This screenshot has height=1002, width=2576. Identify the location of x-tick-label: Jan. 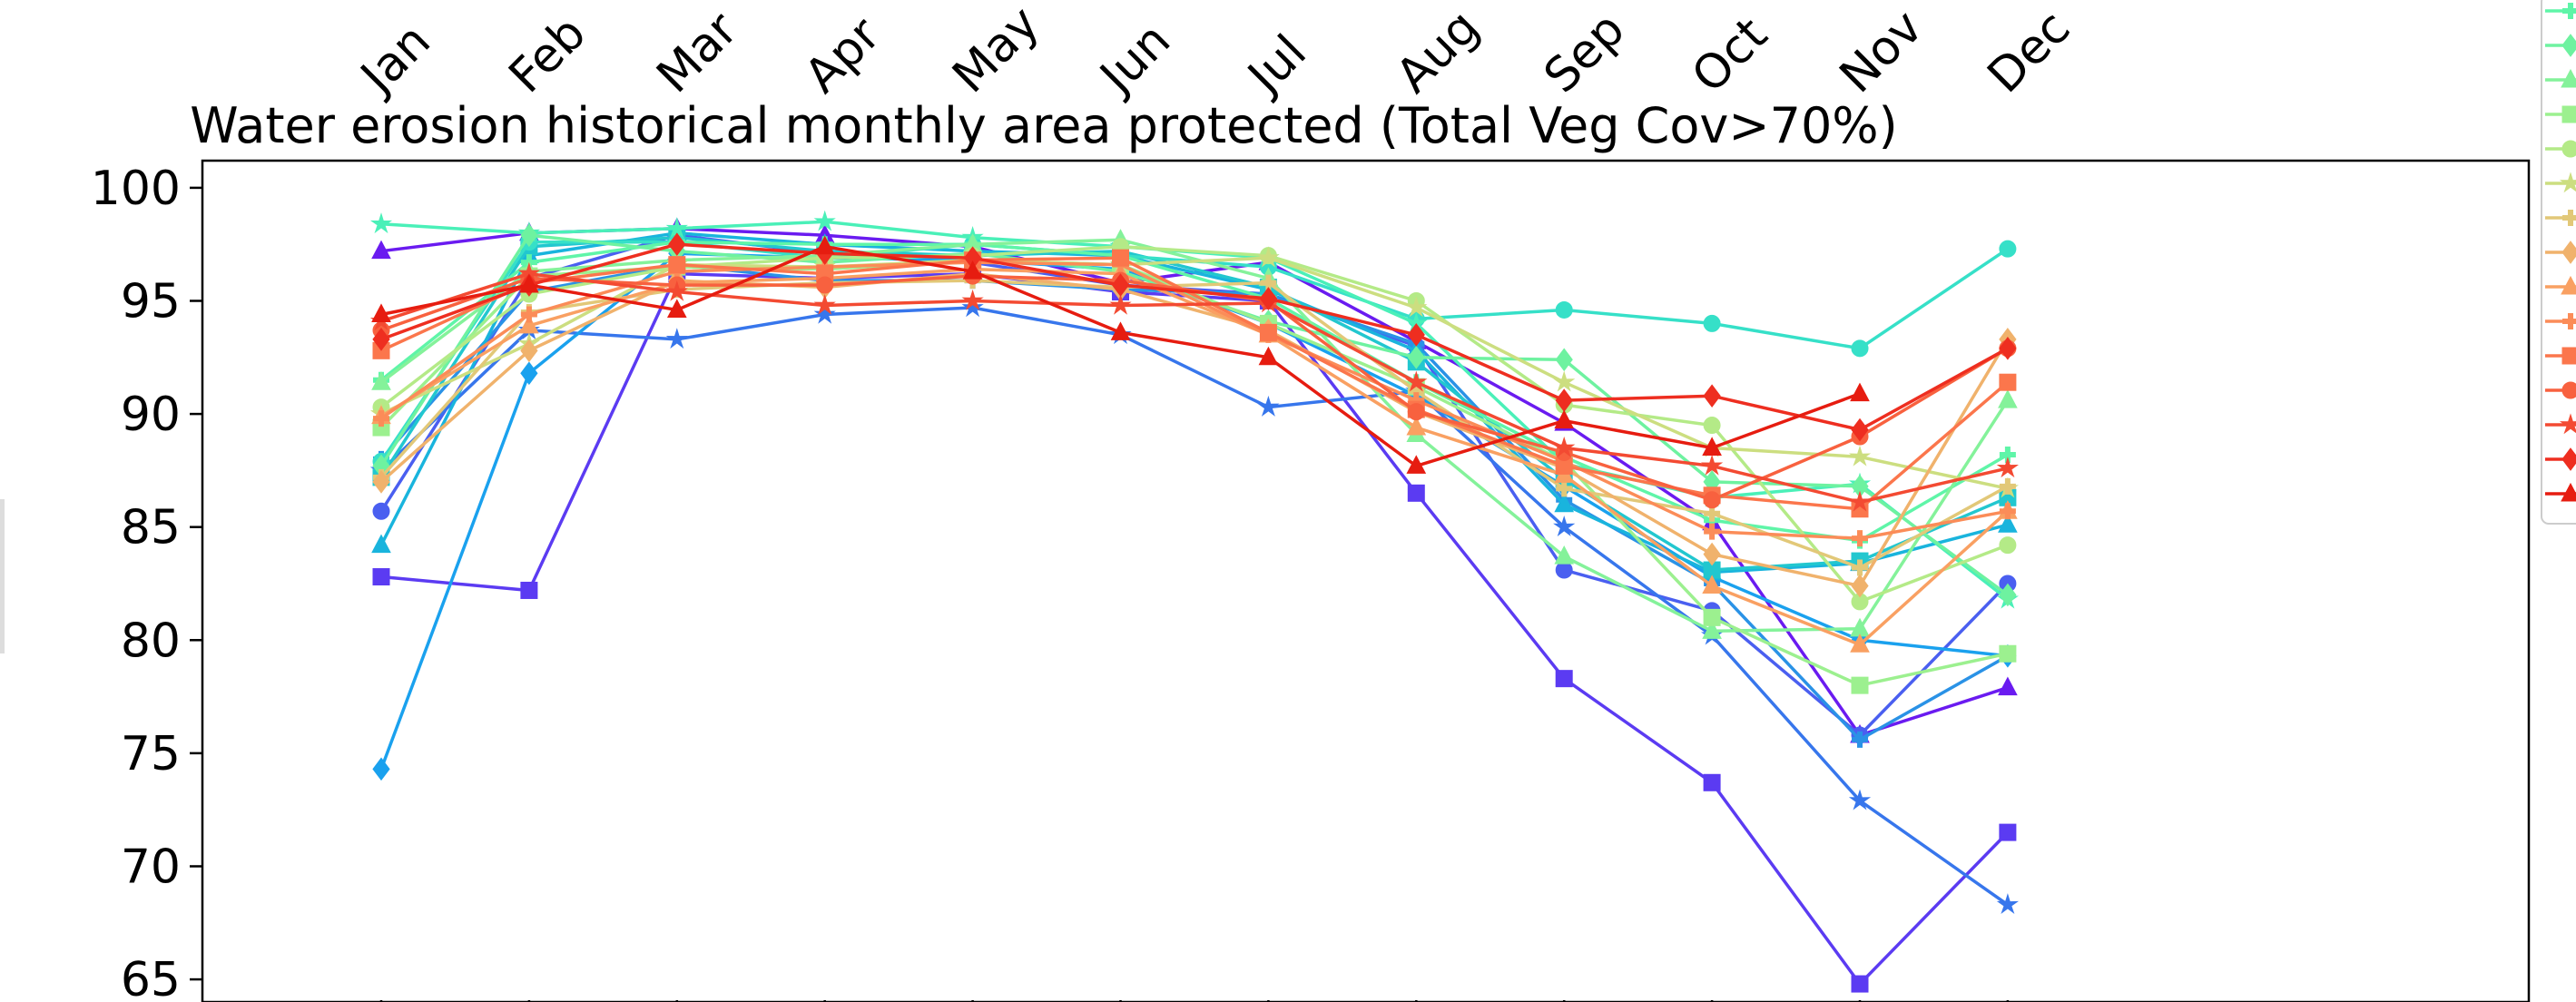
(395, 59).